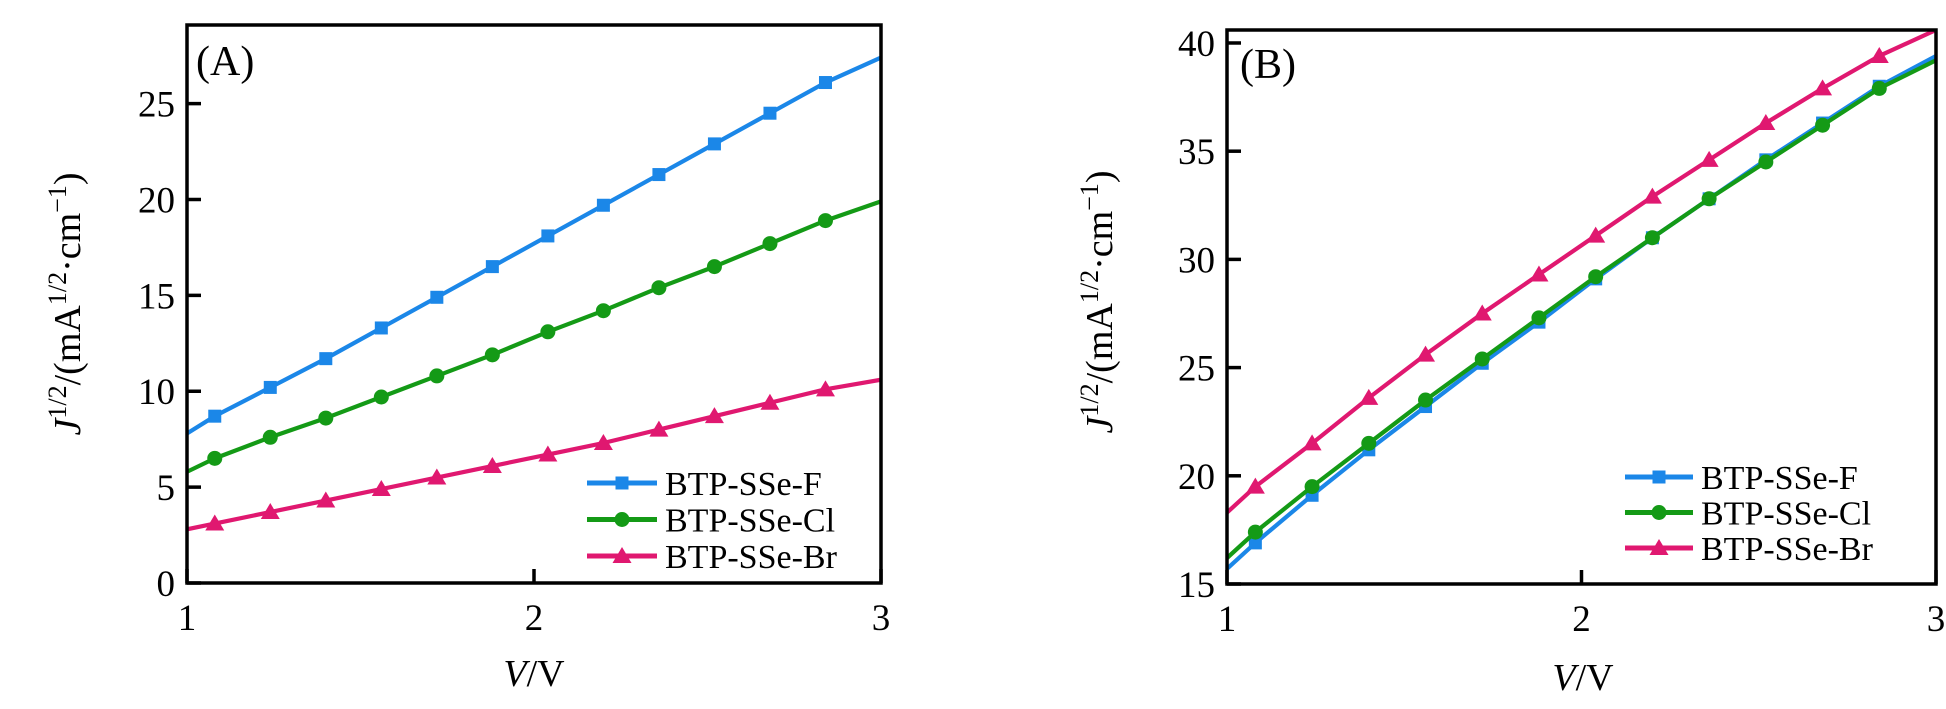  I want to click on y-tick-label: 10, so click(156, 392).